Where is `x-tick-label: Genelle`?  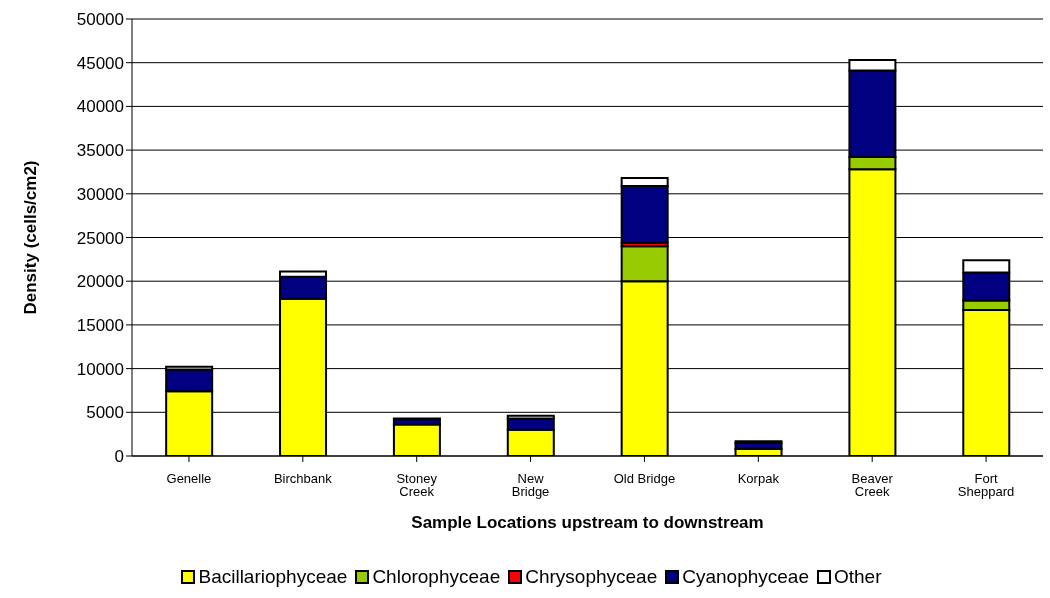 x-tick-label: Genelle is located at coordinates (189, 479).